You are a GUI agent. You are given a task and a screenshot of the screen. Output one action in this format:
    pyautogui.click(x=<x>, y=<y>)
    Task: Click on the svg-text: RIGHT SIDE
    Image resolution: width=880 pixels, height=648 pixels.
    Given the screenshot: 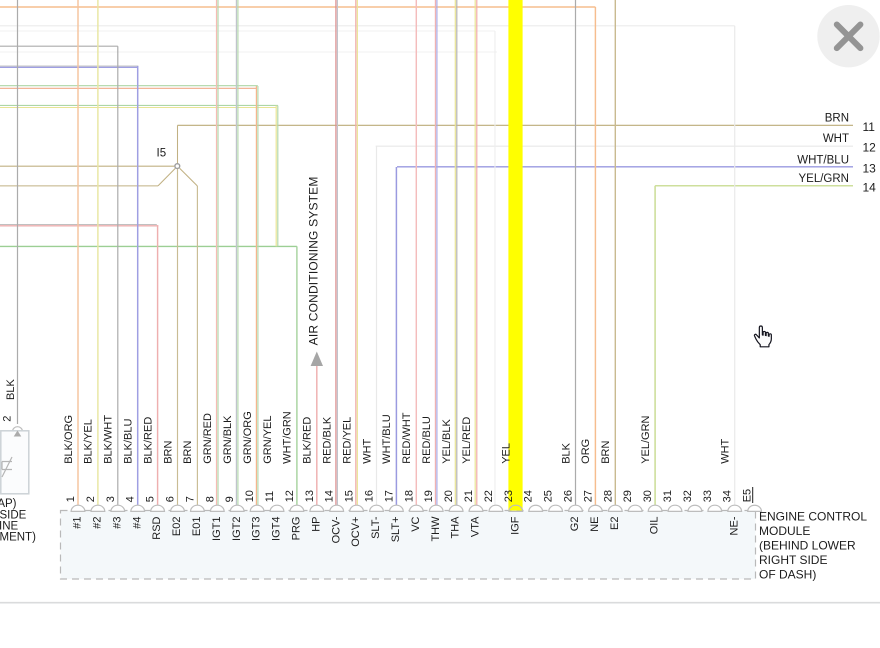 What is the action you would take?
    pyautogui.click(x=793, y=560)
    